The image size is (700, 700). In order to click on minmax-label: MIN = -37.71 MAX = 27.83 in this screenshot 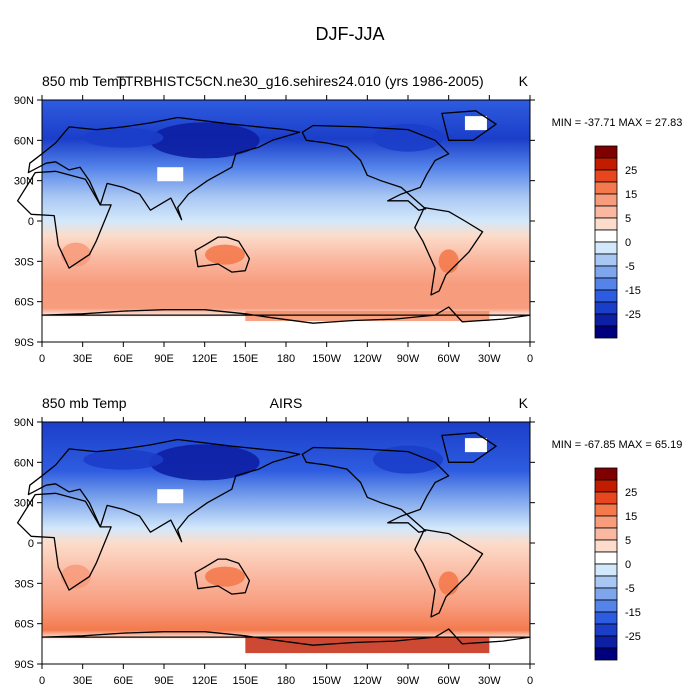, I will do `click(617, 123)`.